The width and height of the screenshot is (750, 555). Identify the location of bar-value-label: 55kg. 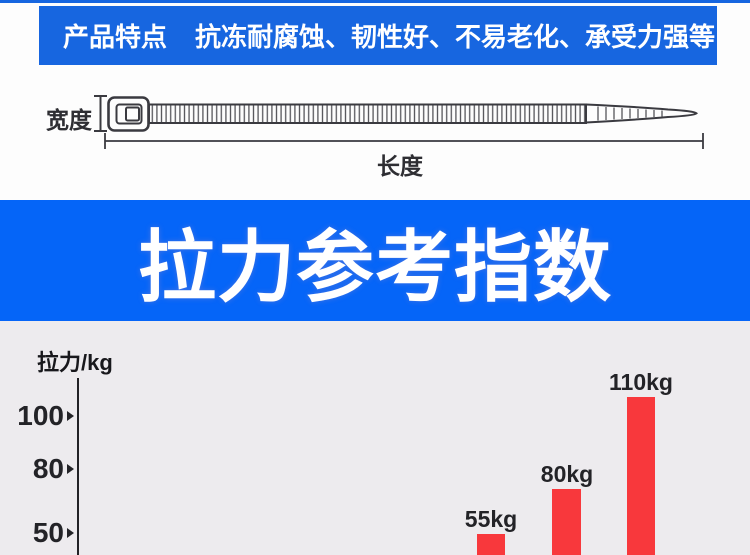
(491, 519).